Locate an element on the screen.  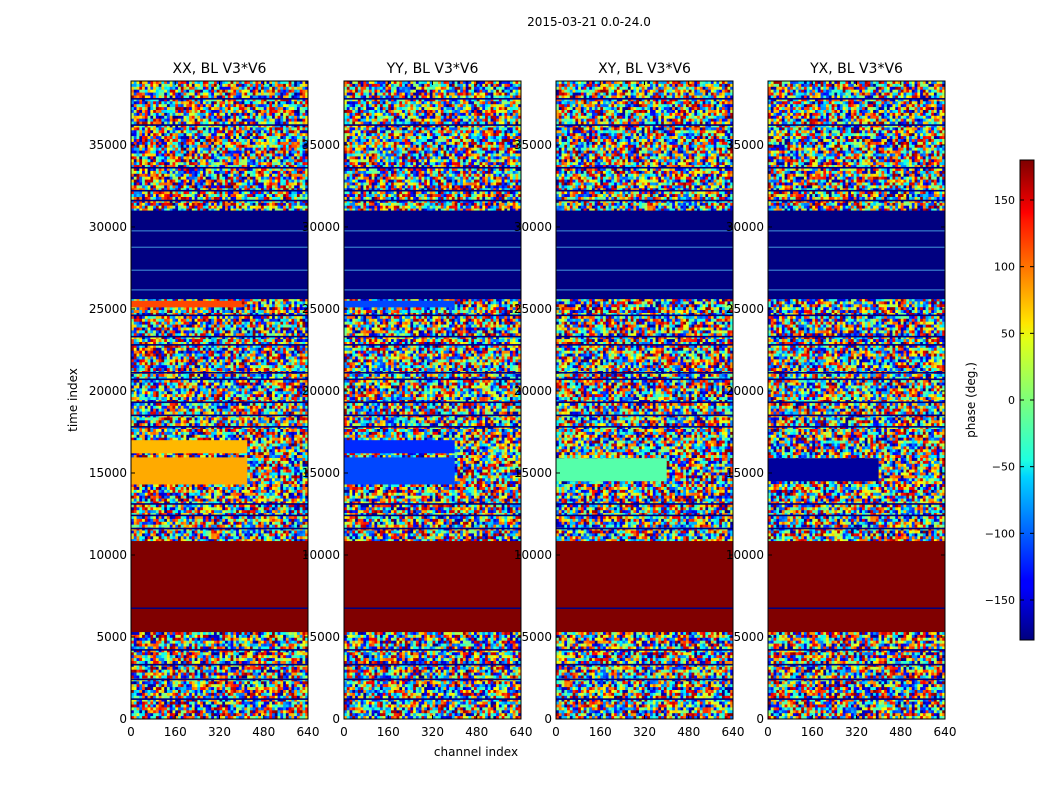
colorbar-tick-label: −150 is located at coordinates (1000, 600).